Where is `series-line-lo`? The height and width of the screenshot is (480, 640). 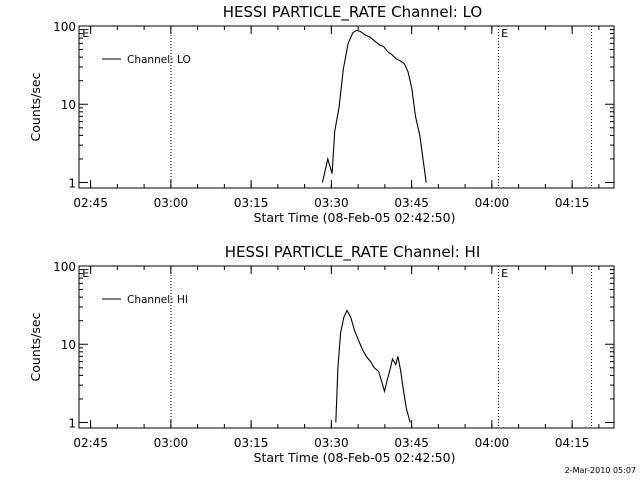 series-line-lo is located at coordinates (374, 106).